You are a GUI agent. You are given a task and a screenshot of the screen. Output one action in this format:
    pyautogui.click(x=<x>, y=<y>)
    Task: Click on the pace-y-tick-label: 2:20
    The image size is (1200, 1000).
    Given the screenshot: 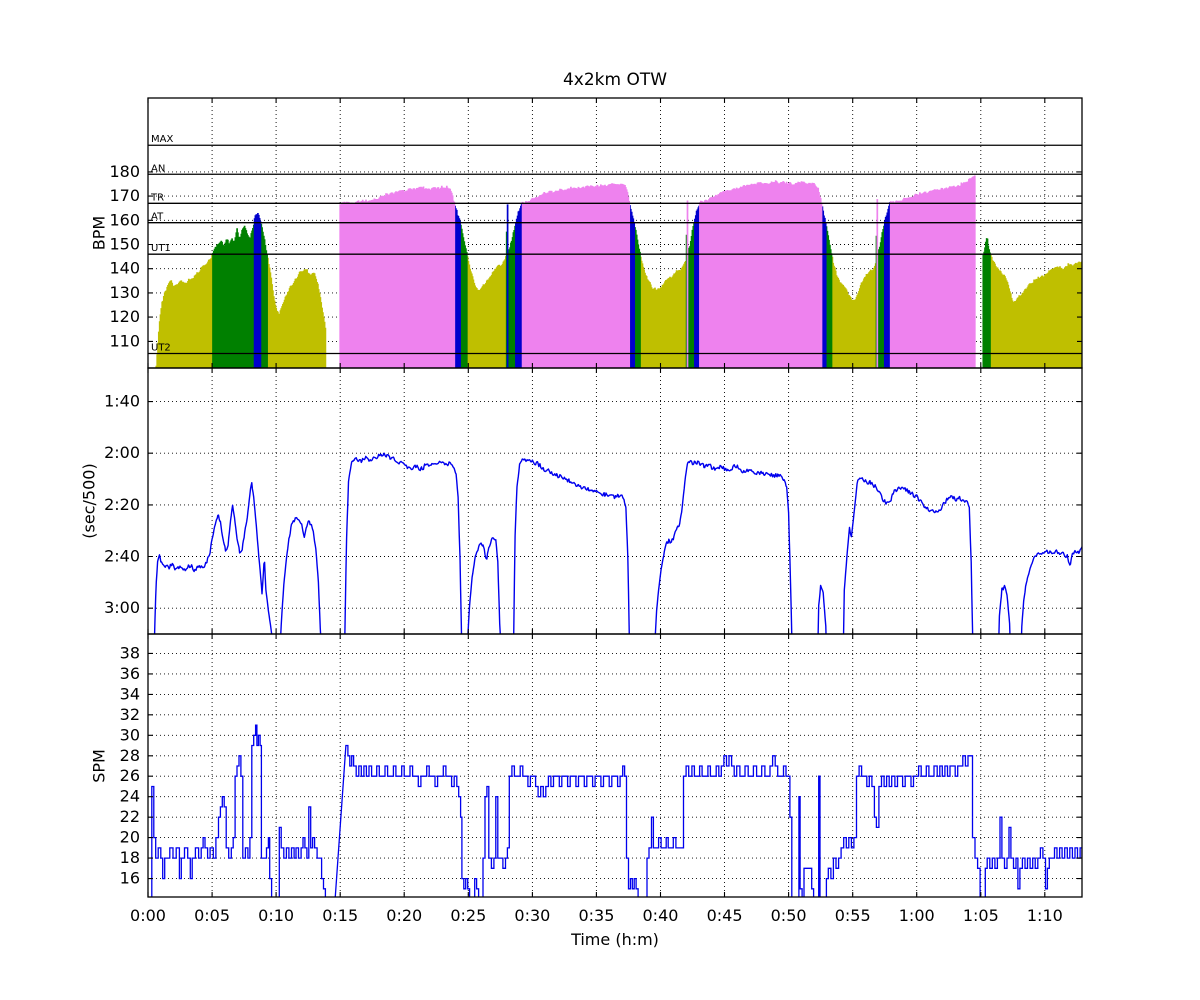 What is the action you would take?
    pyautogui.click(x=122, y=504)
    